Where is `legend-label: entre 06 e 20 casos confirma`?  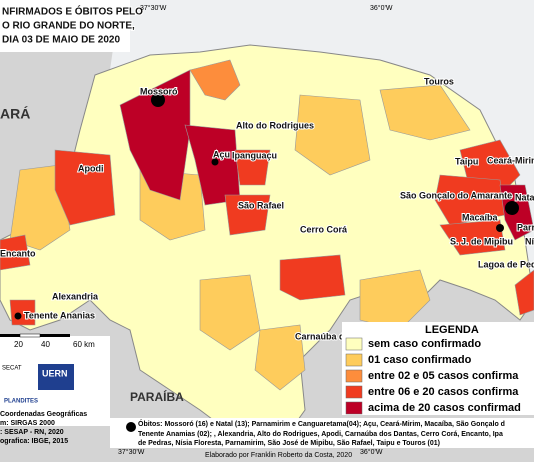
legend-label: entre 06 e 20 casos confirma is located at coordinates (443, 392).